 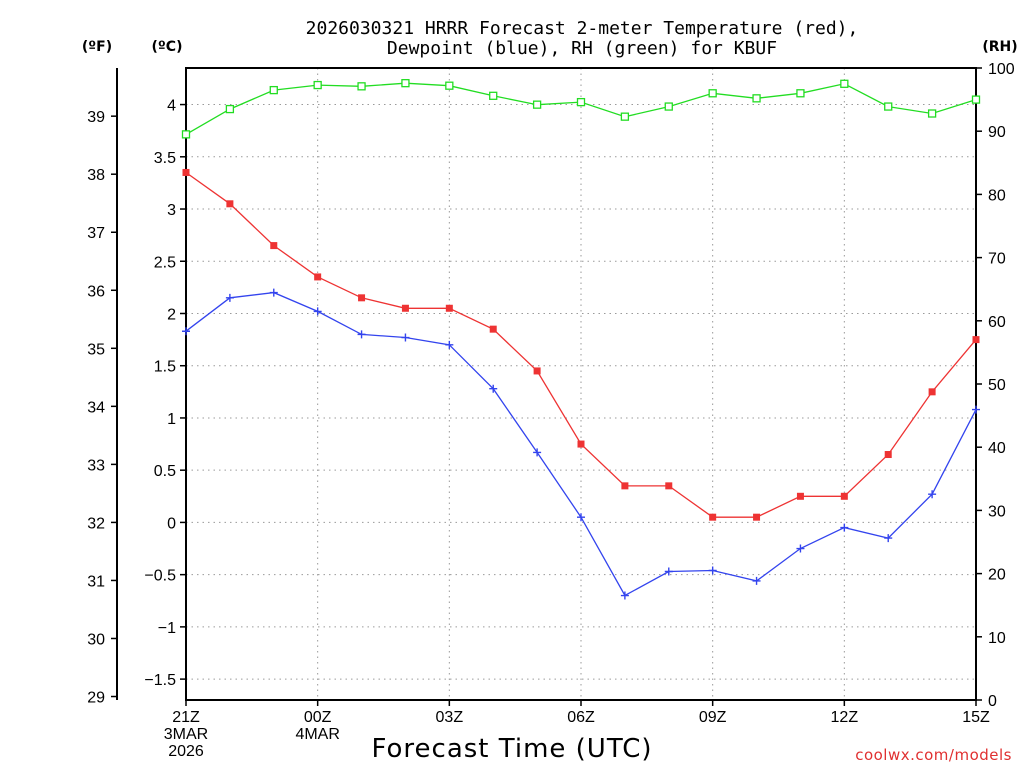 I want to click on celsius-tick-label: 3, so click(x=171, y=210).